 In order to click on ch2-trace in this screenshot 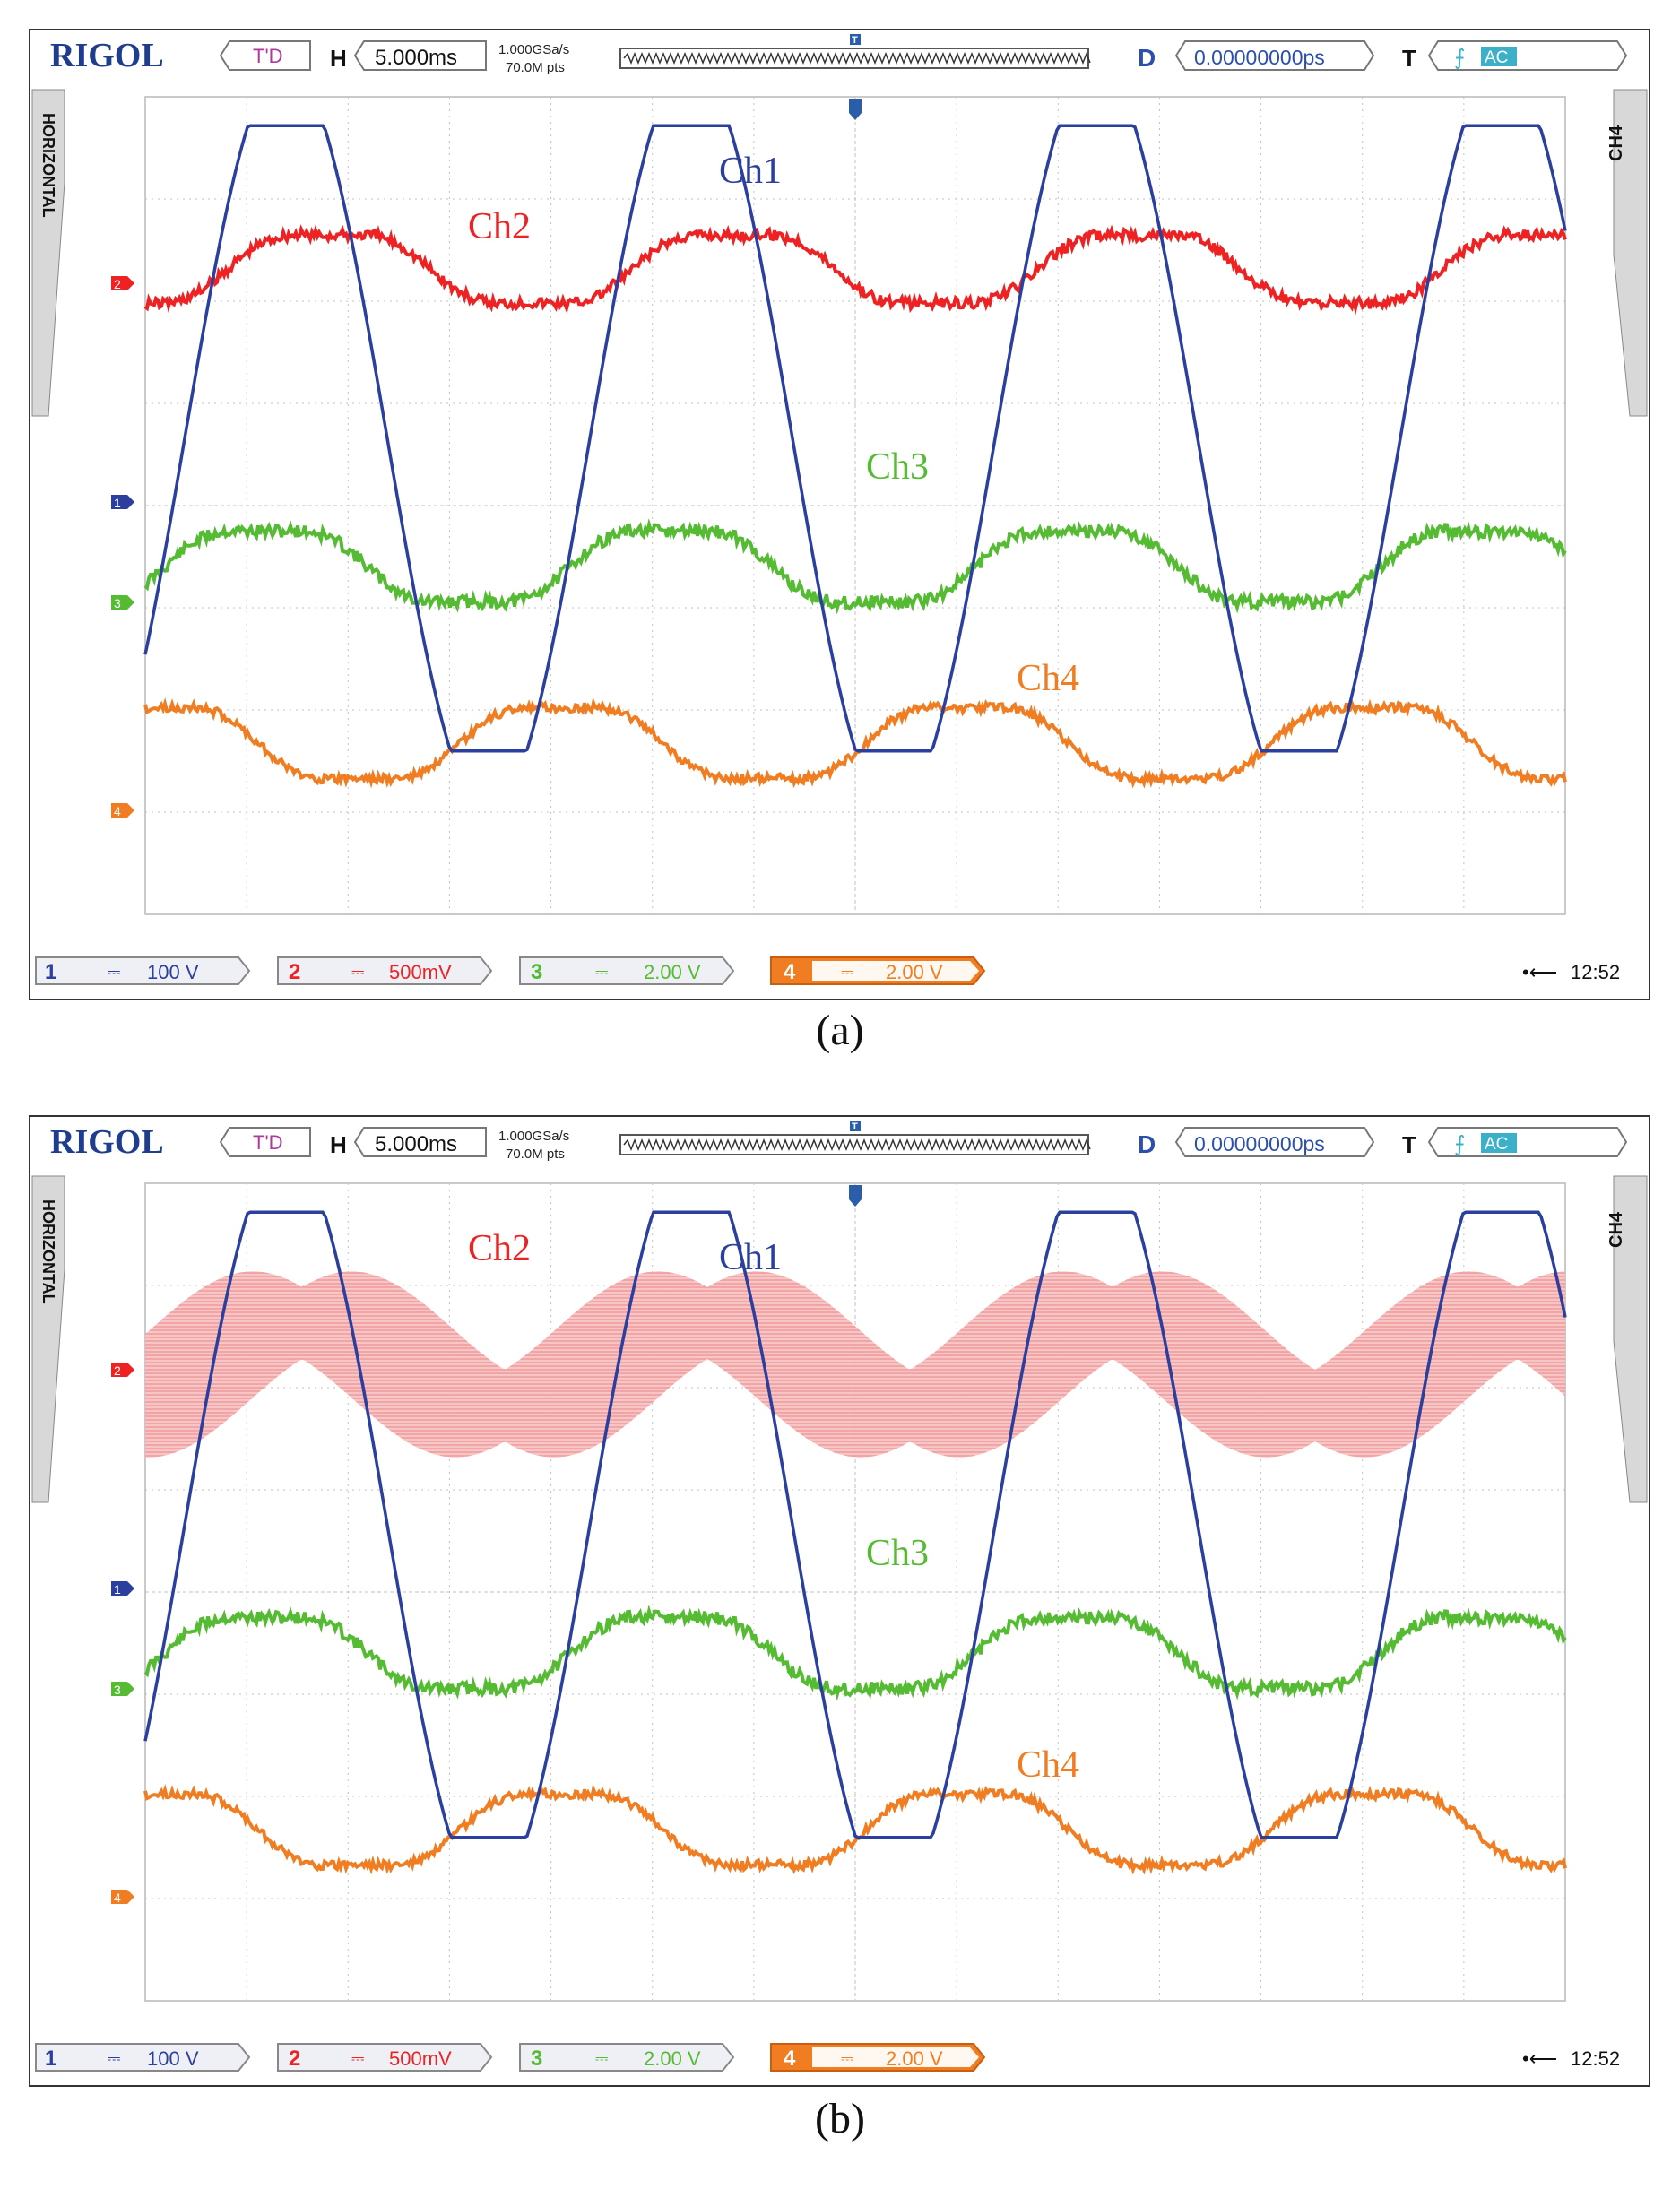, I will do `click(855, 270)`.